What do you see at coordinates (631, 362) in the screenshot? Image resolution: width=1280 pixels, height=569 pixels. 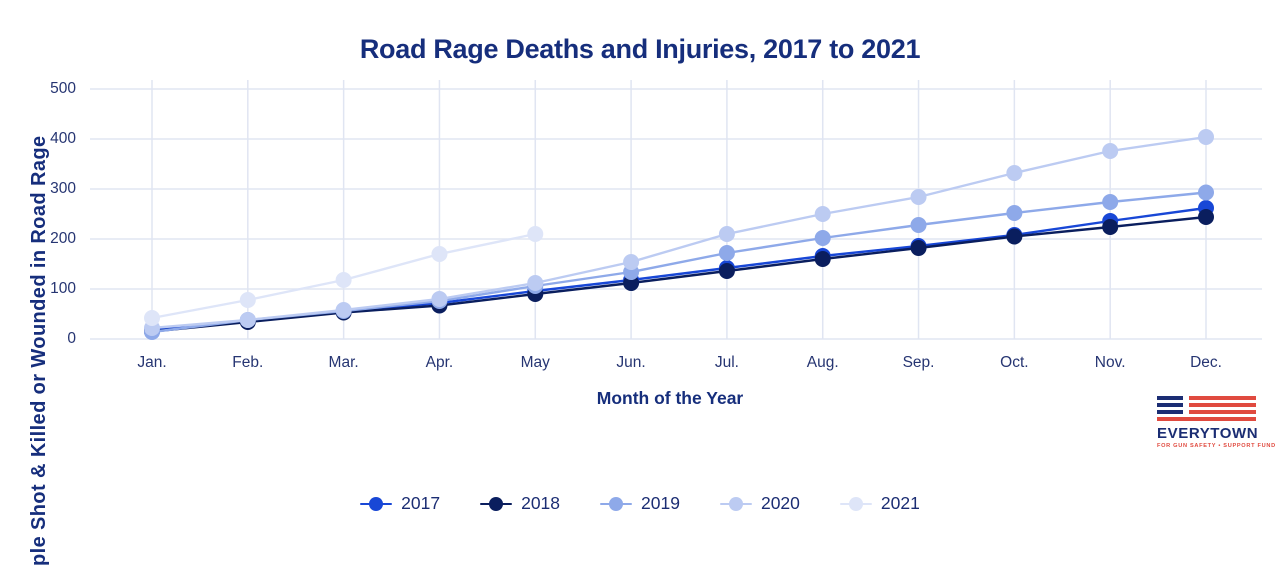 I see `x-tick-label: Jun.` at bounding box center [631, 362].